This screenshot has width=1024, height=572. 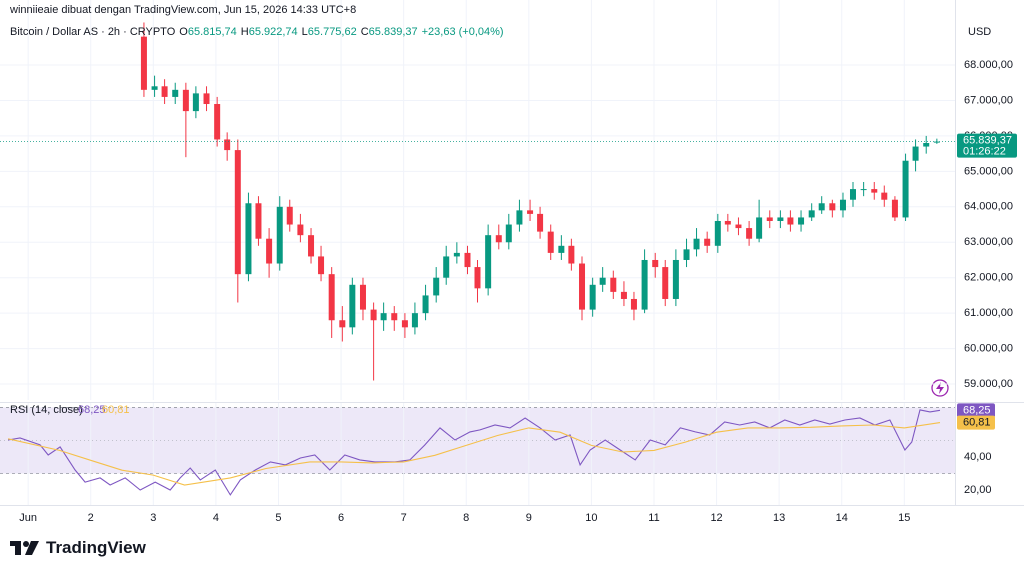 I want to click on ohlc-value: 65.815,74, so click(x=212, y=32).